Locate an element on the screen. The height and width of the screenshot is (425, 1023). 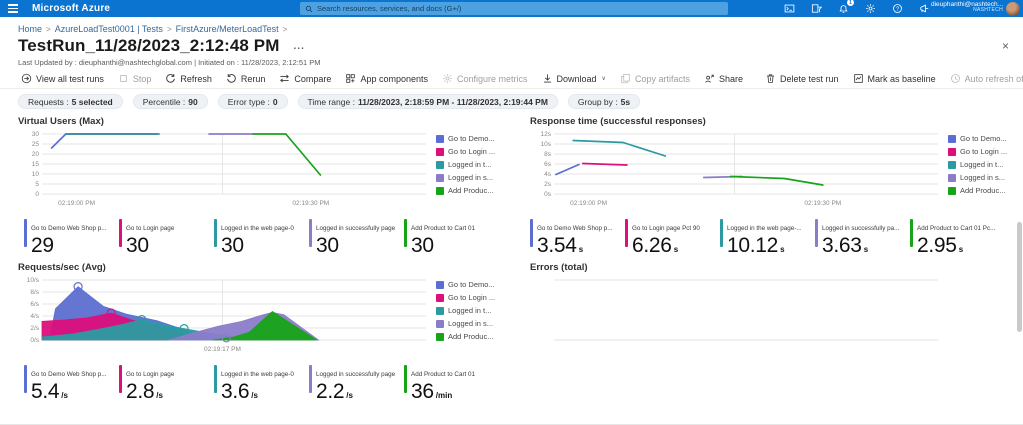
chevron-down-icon: ∨ is located at coordinates (603, 79).